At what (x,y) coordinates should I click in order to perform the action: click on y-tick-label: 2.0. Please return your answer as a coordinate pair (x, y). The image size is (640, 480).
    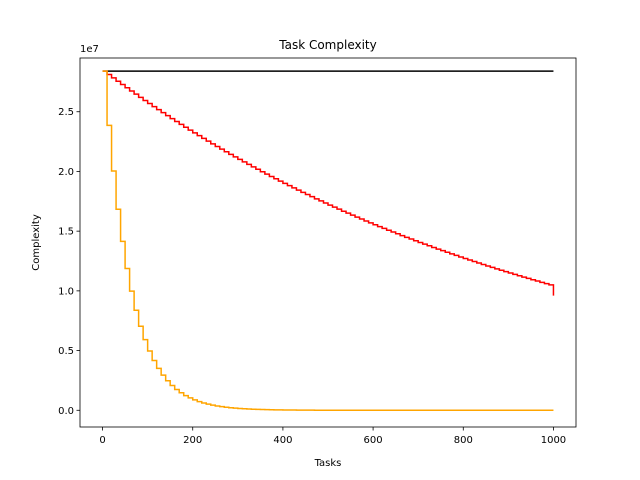
    Looking at the image, I should click on (66, 172).